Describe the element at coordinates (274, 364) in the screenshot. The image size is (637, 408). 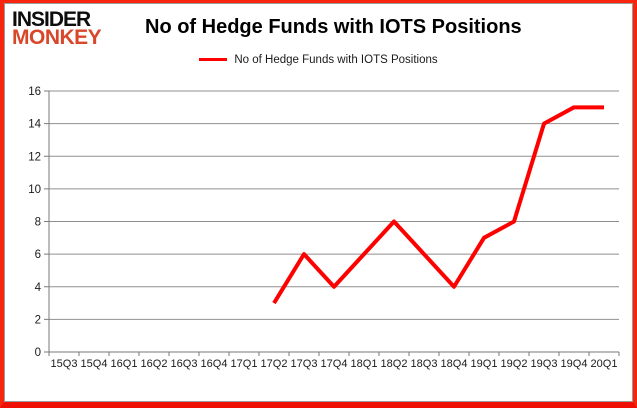
I see `x-tick-label: 17Q2` at that location.